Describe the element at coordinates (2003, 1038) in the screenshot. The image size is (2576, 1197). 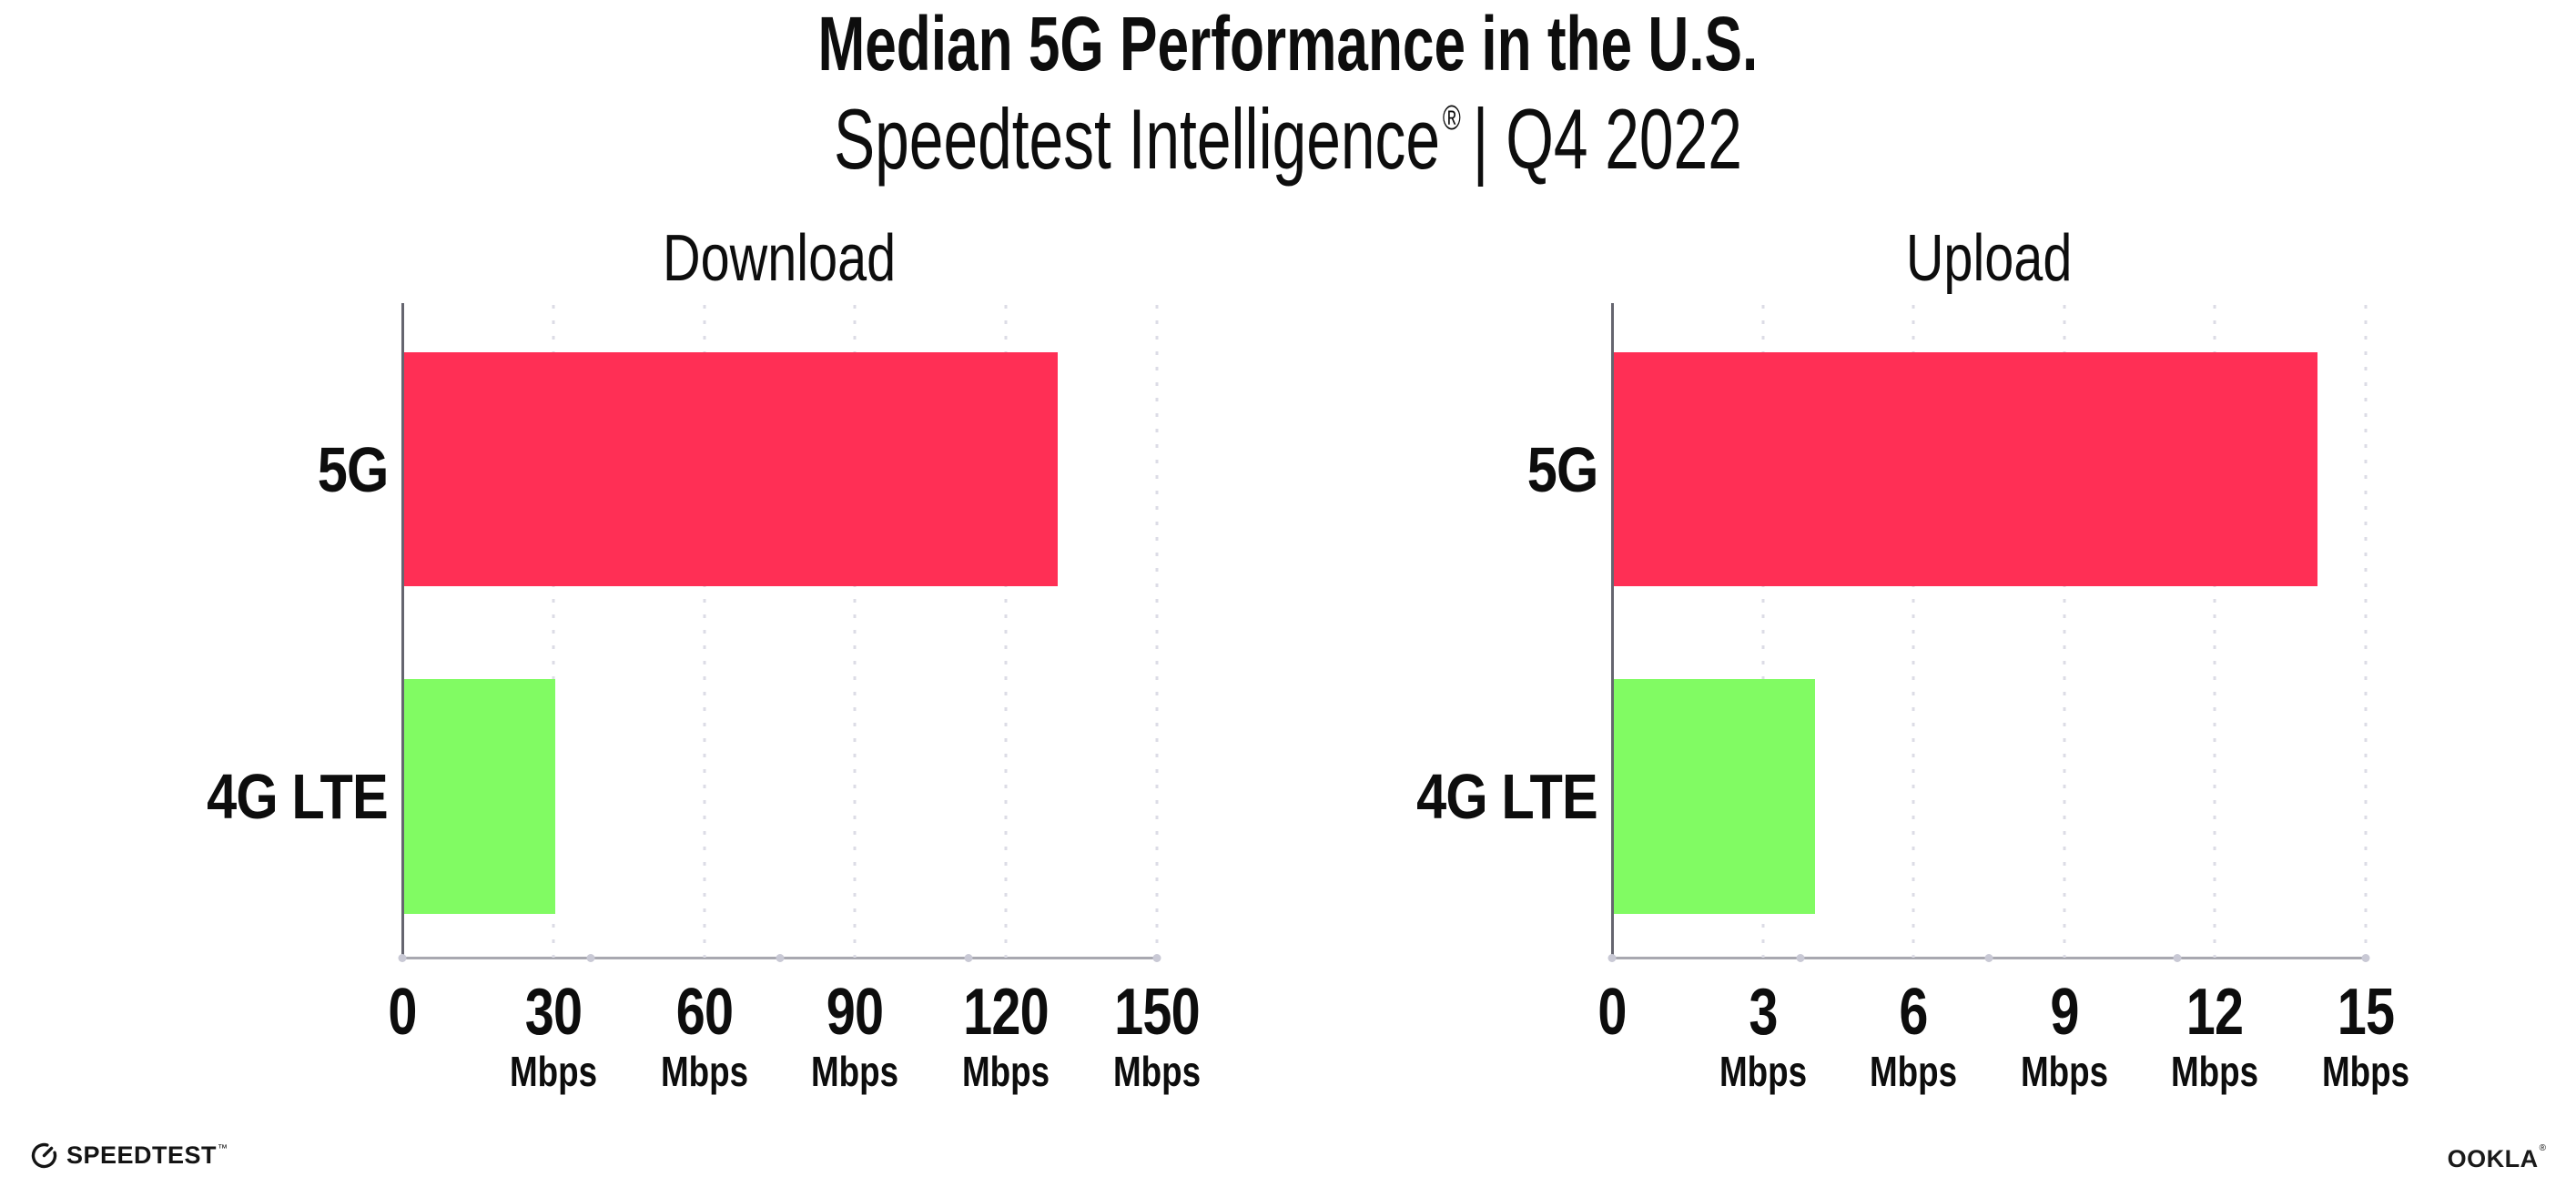
I see `upload-x-axis-labels: 0 3 Mbps 6 Mbps 9 Mbps 12 Mbps 15 Mbps` at that location.